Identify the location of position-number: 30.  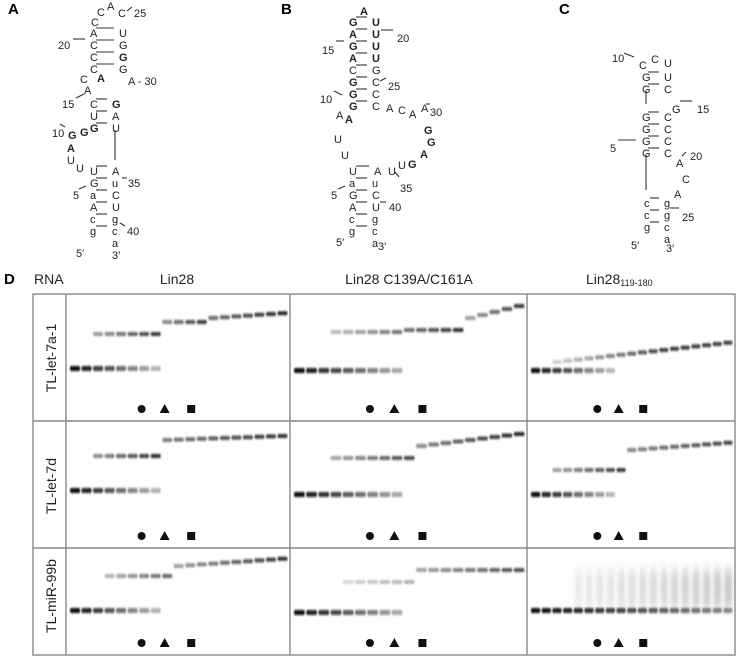
(436, 113).